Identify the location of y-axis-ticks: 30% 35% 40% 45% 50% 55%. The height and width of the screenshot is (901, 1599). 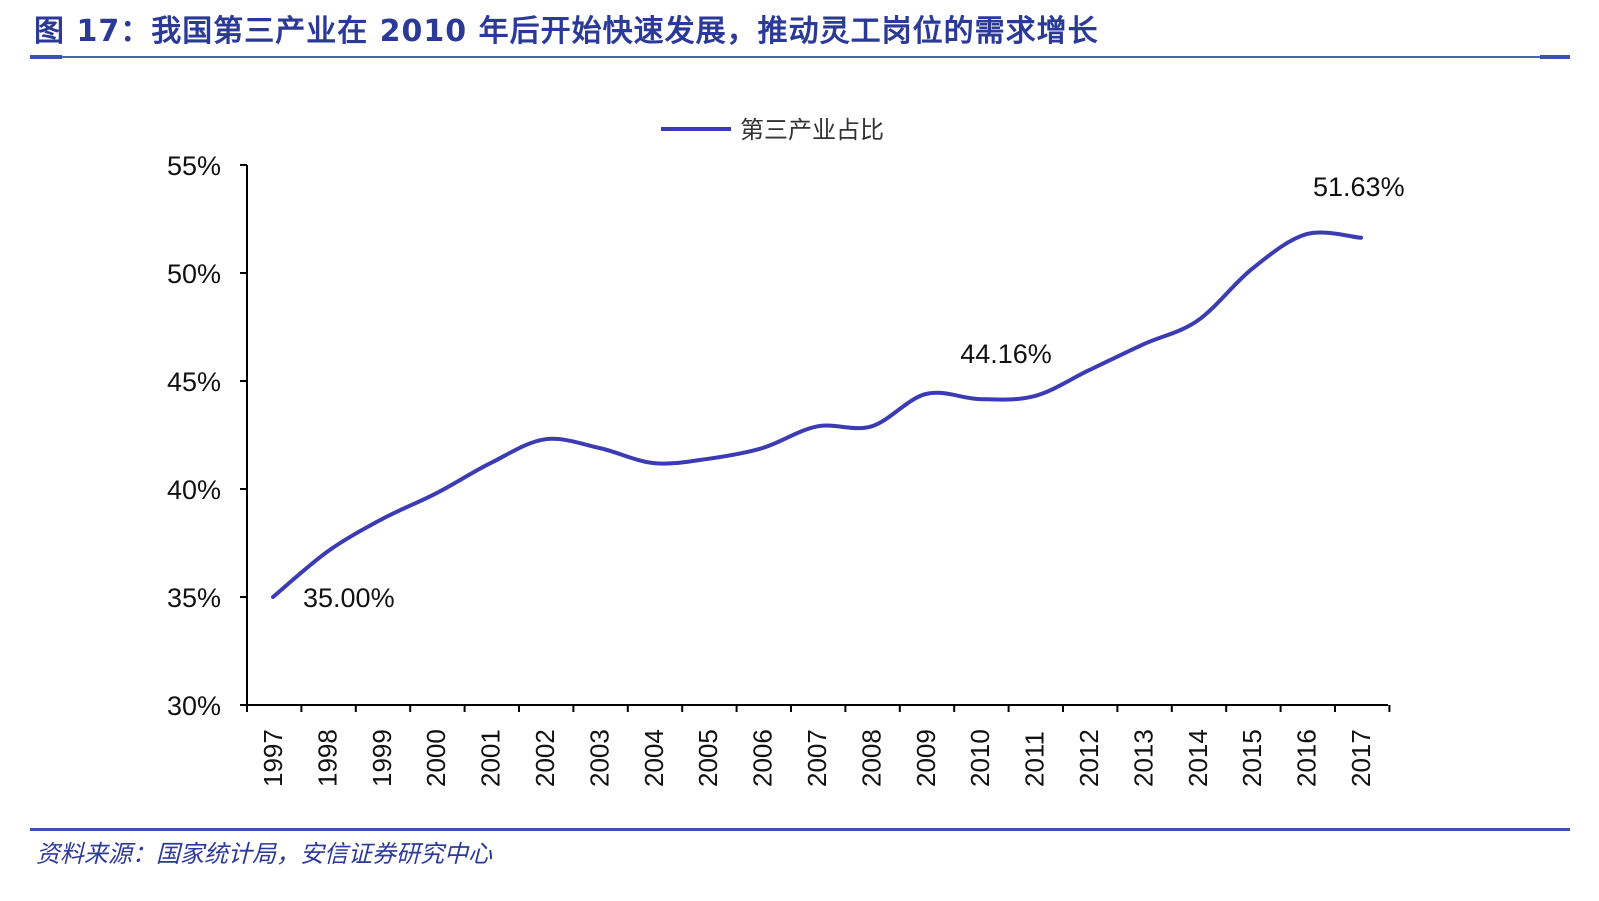
(207, 436).